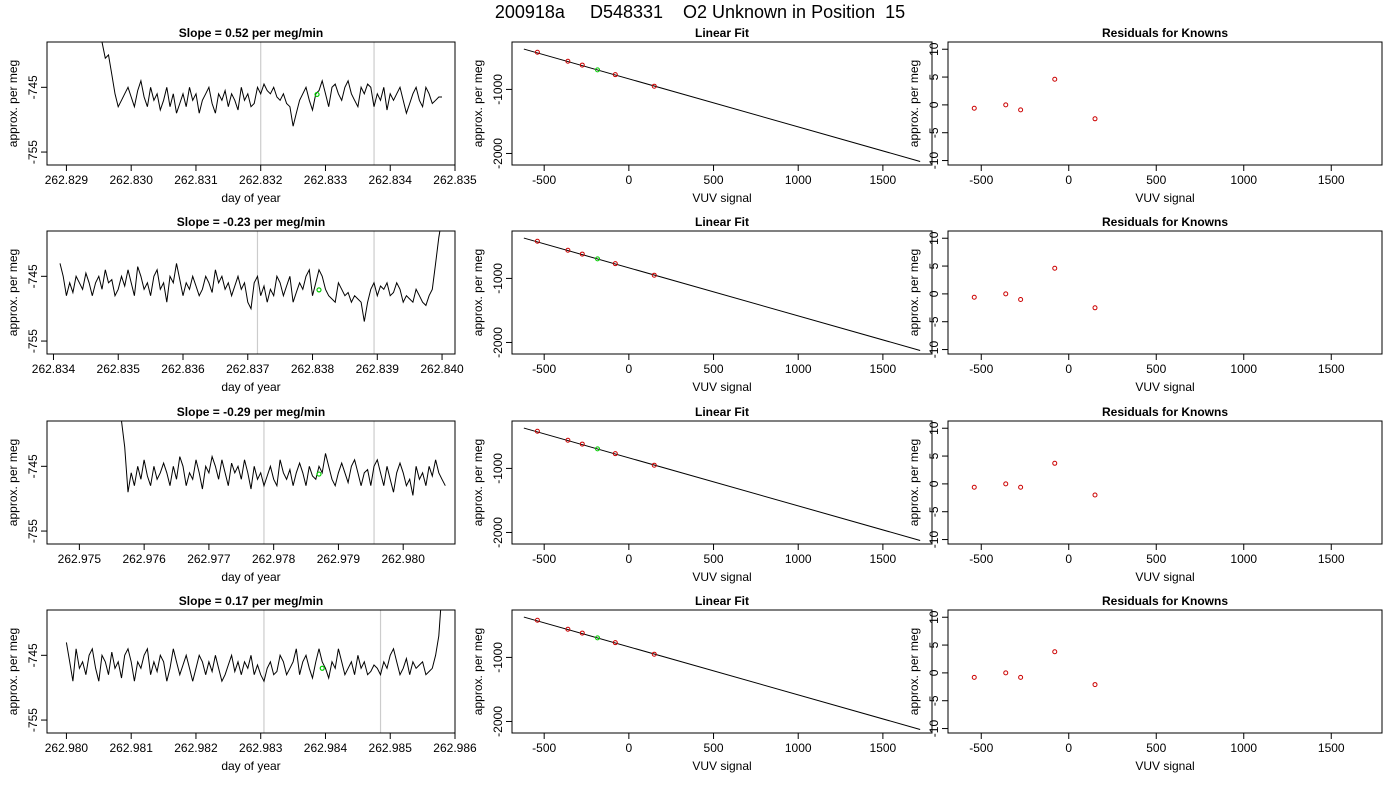 The width and height of the screenshot is (1400, 800). I want to click on highlight-point, so click(322, 668).